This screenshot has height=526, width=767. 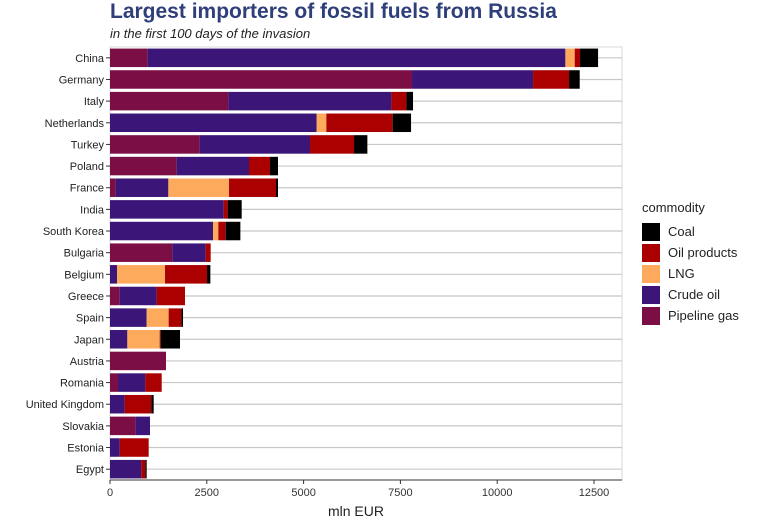 I want to click on y-tick-label: Egypt, so click(x=90, y=470).